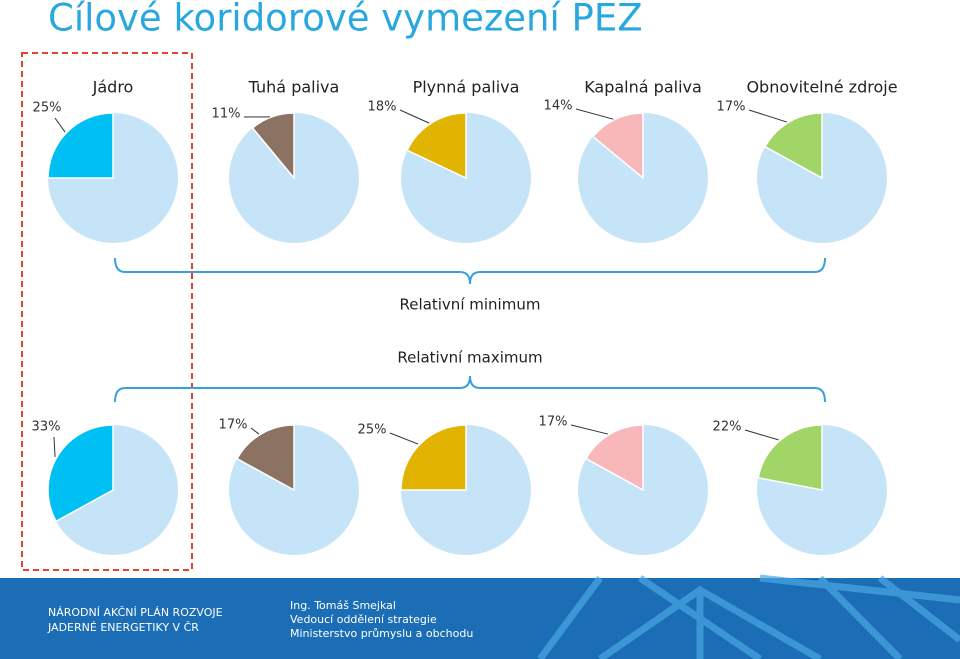 The image size is (960, 659). Describe the element at coordinates (113, 87) in the screenshot. I see `pie-title: Jádro` at that location.